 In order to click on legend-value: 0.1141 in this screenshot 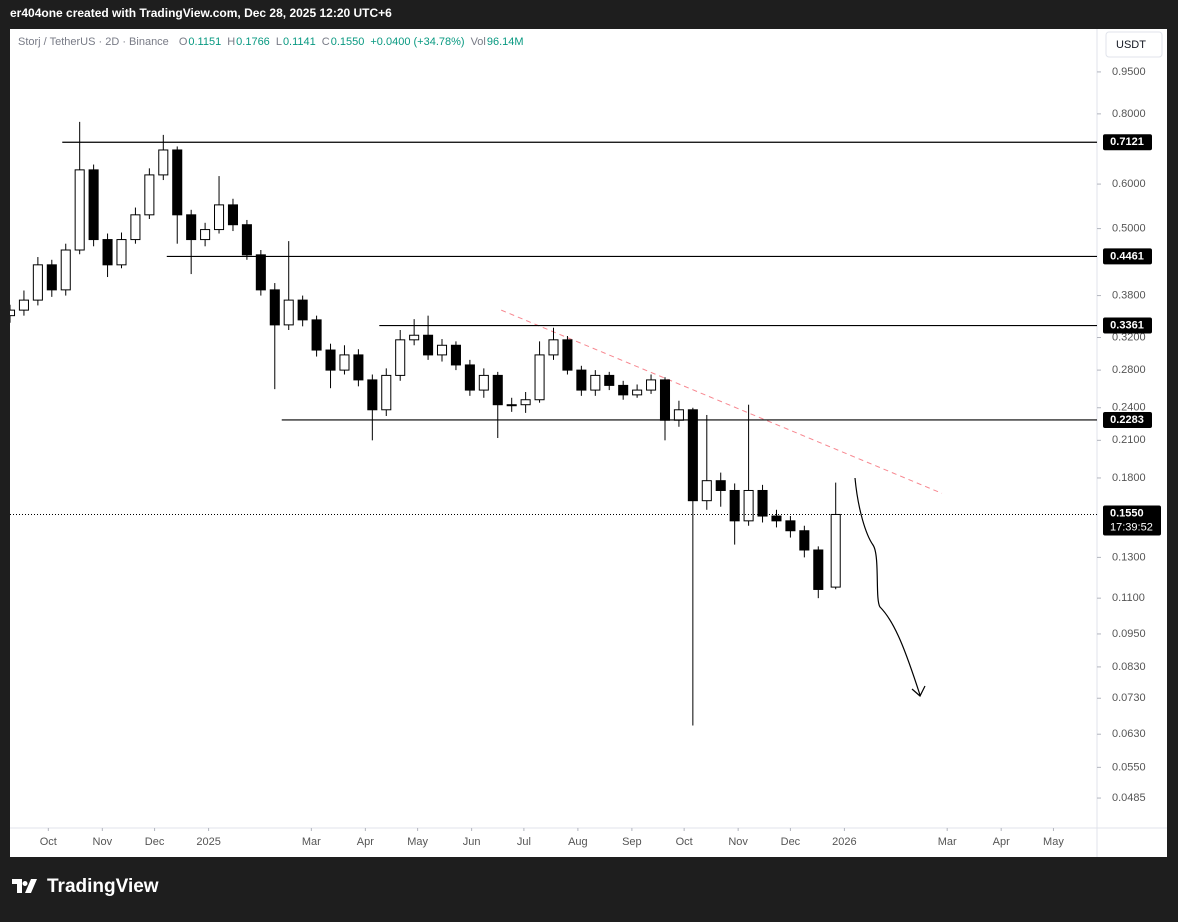, I will do `click(299, 42)`.